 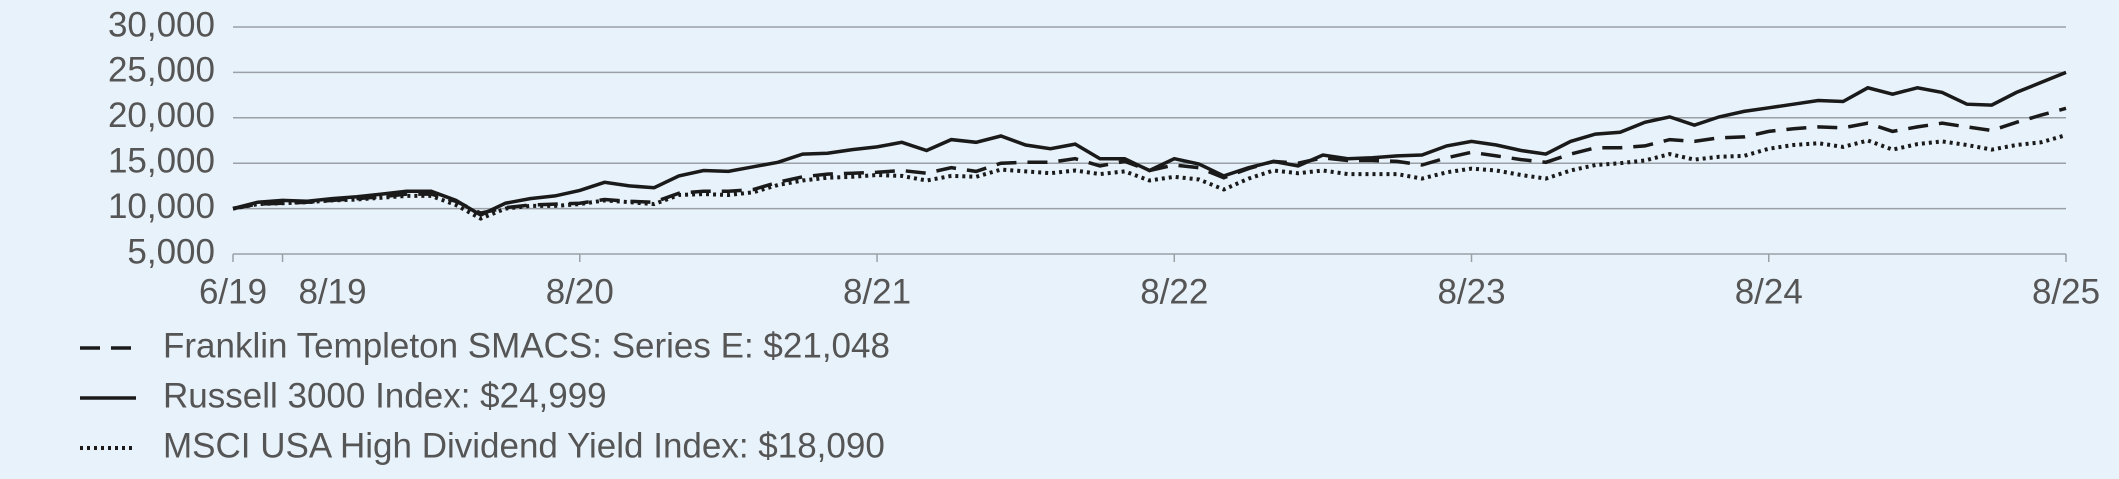 What do you see at coordinates (161, 70) in the screenshot?
I see `y-tick-label: 25,000` at bounding box center [161, 70].